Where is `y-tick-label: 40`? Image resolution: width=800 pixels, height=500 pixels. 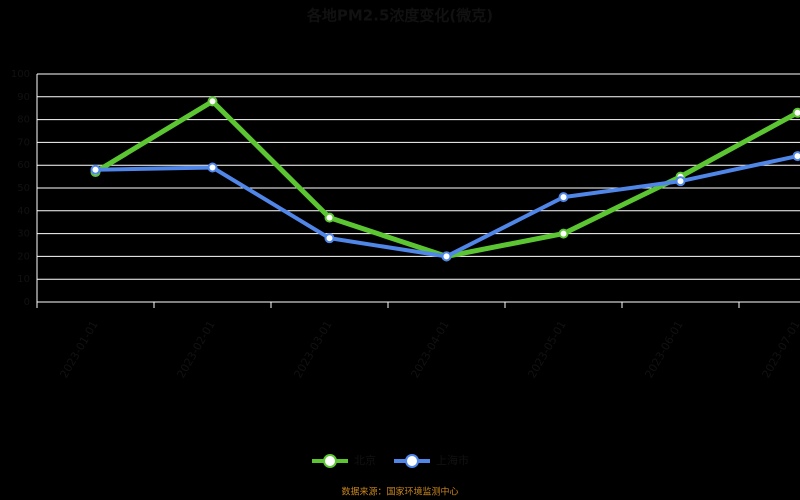 y-tick-label: 40 is located at coordinates (23, 211).